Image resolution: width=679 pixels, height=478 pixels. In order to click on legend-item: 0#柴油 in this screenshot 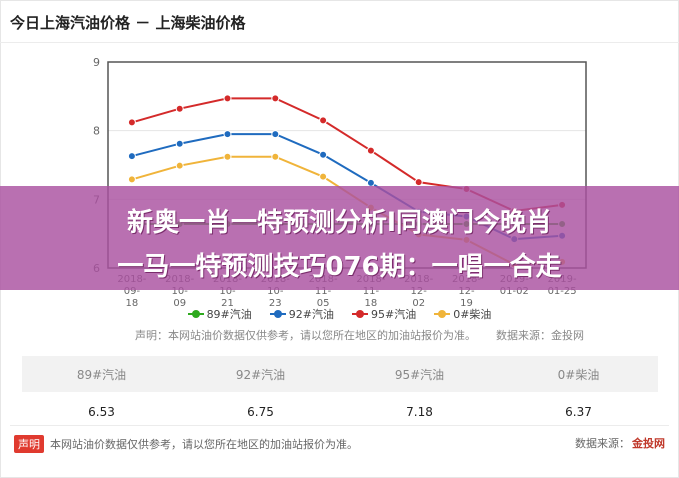, I will do `click(462, 314)`.